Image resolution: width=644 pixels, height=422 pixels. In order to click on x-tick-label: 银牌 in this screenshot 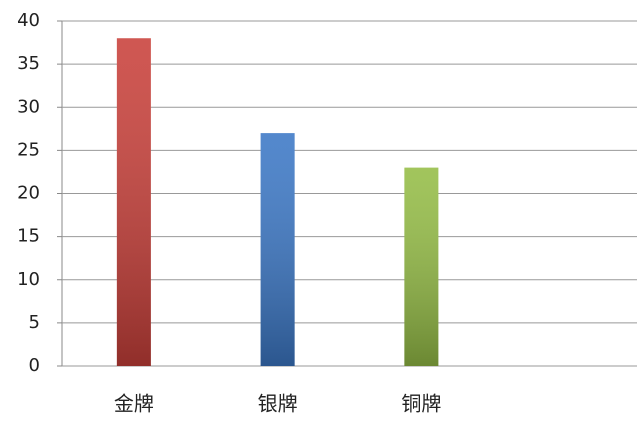, I will do `click(278, 404)`.